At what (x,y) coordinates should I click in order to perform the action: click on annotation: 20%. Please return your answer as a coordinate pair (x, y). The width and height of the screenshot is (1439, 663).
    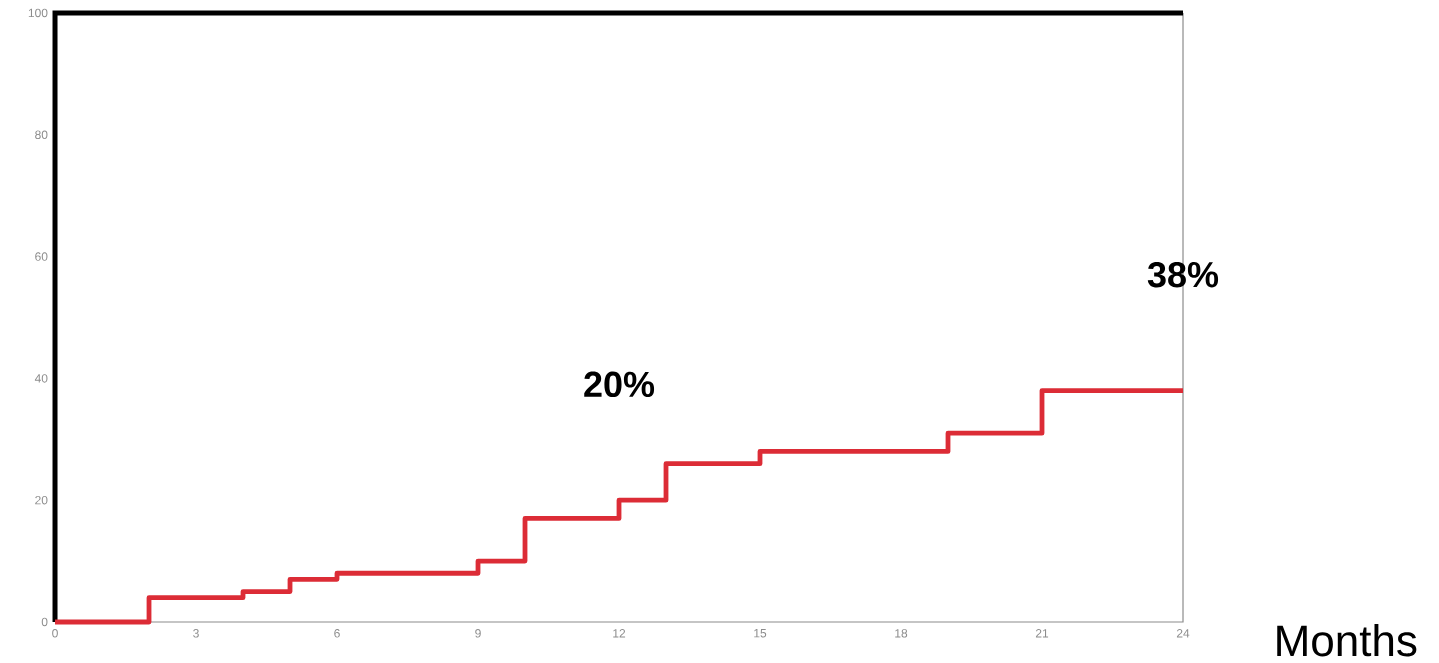
    Looking at the image, I should click on (619, 384).